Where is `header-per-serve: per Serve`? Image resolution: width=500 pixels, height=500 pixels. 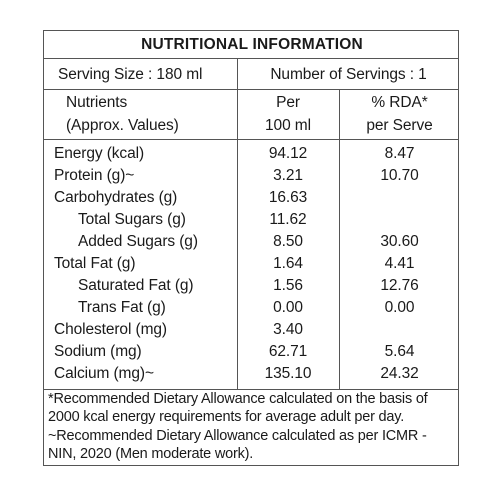 header-per-serve: per Serve is located at coordinates (399, 125).